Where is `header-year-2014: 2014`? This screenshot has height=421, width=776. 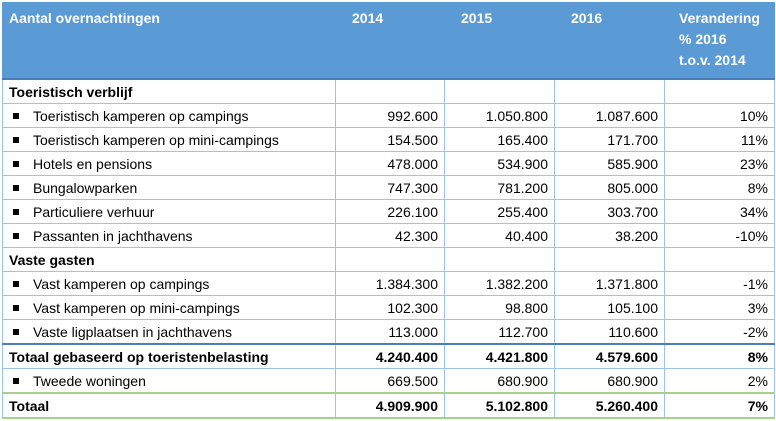
header-year-2014: 2014 is located at coordinates (390, 41).